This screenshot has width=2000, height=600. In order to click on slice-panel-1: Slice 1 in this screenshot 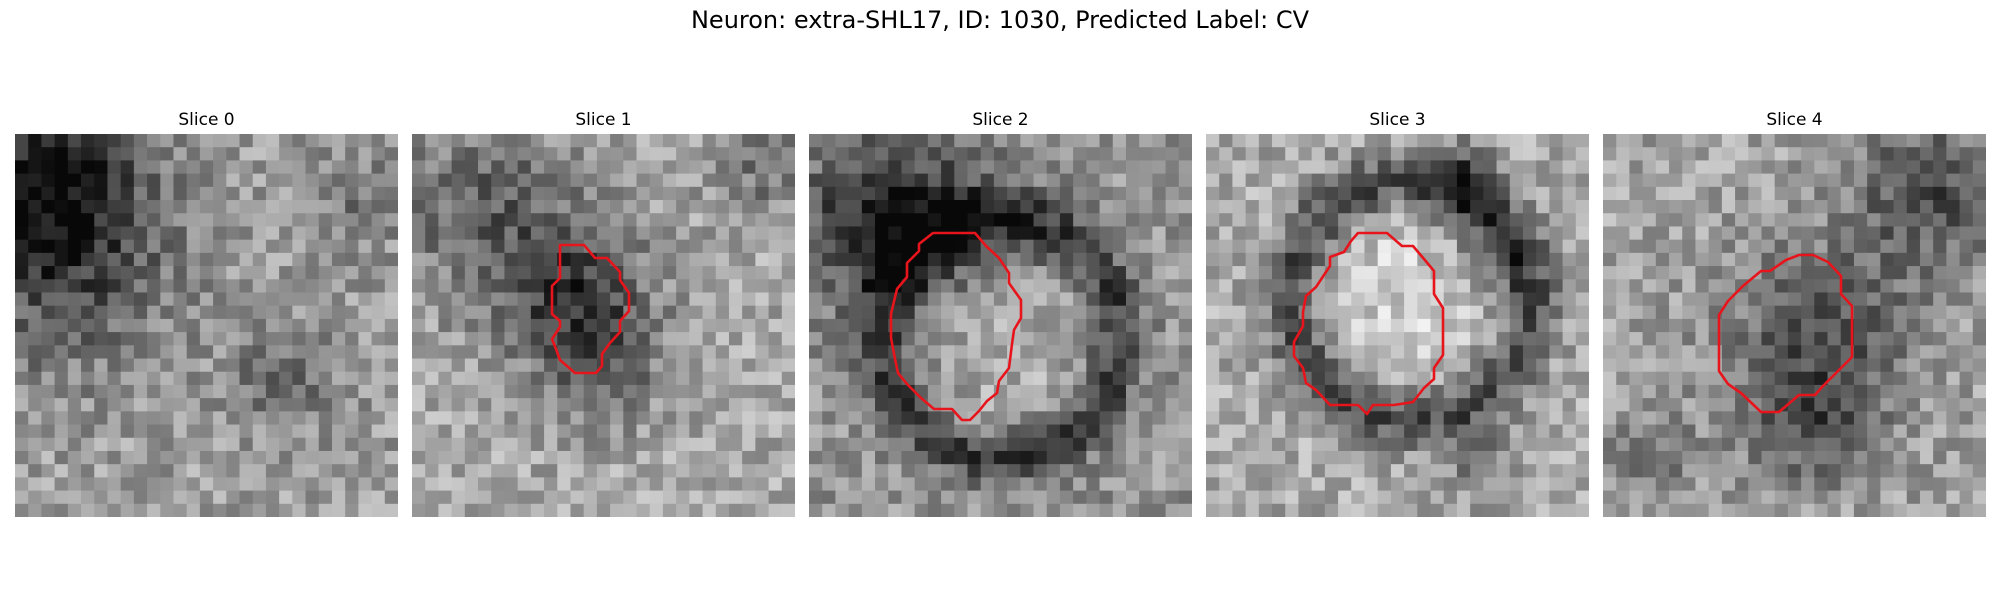, I will do `click(603, 313)`.